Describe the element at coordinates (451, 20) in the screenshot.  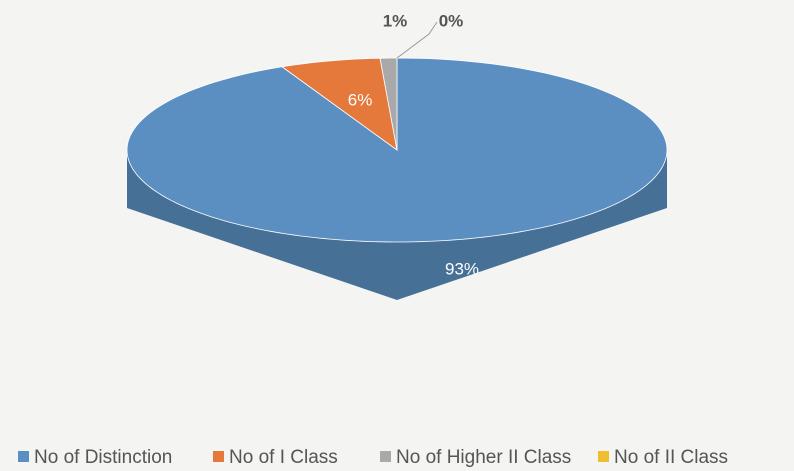
I see `data-label: 0%` at that location.